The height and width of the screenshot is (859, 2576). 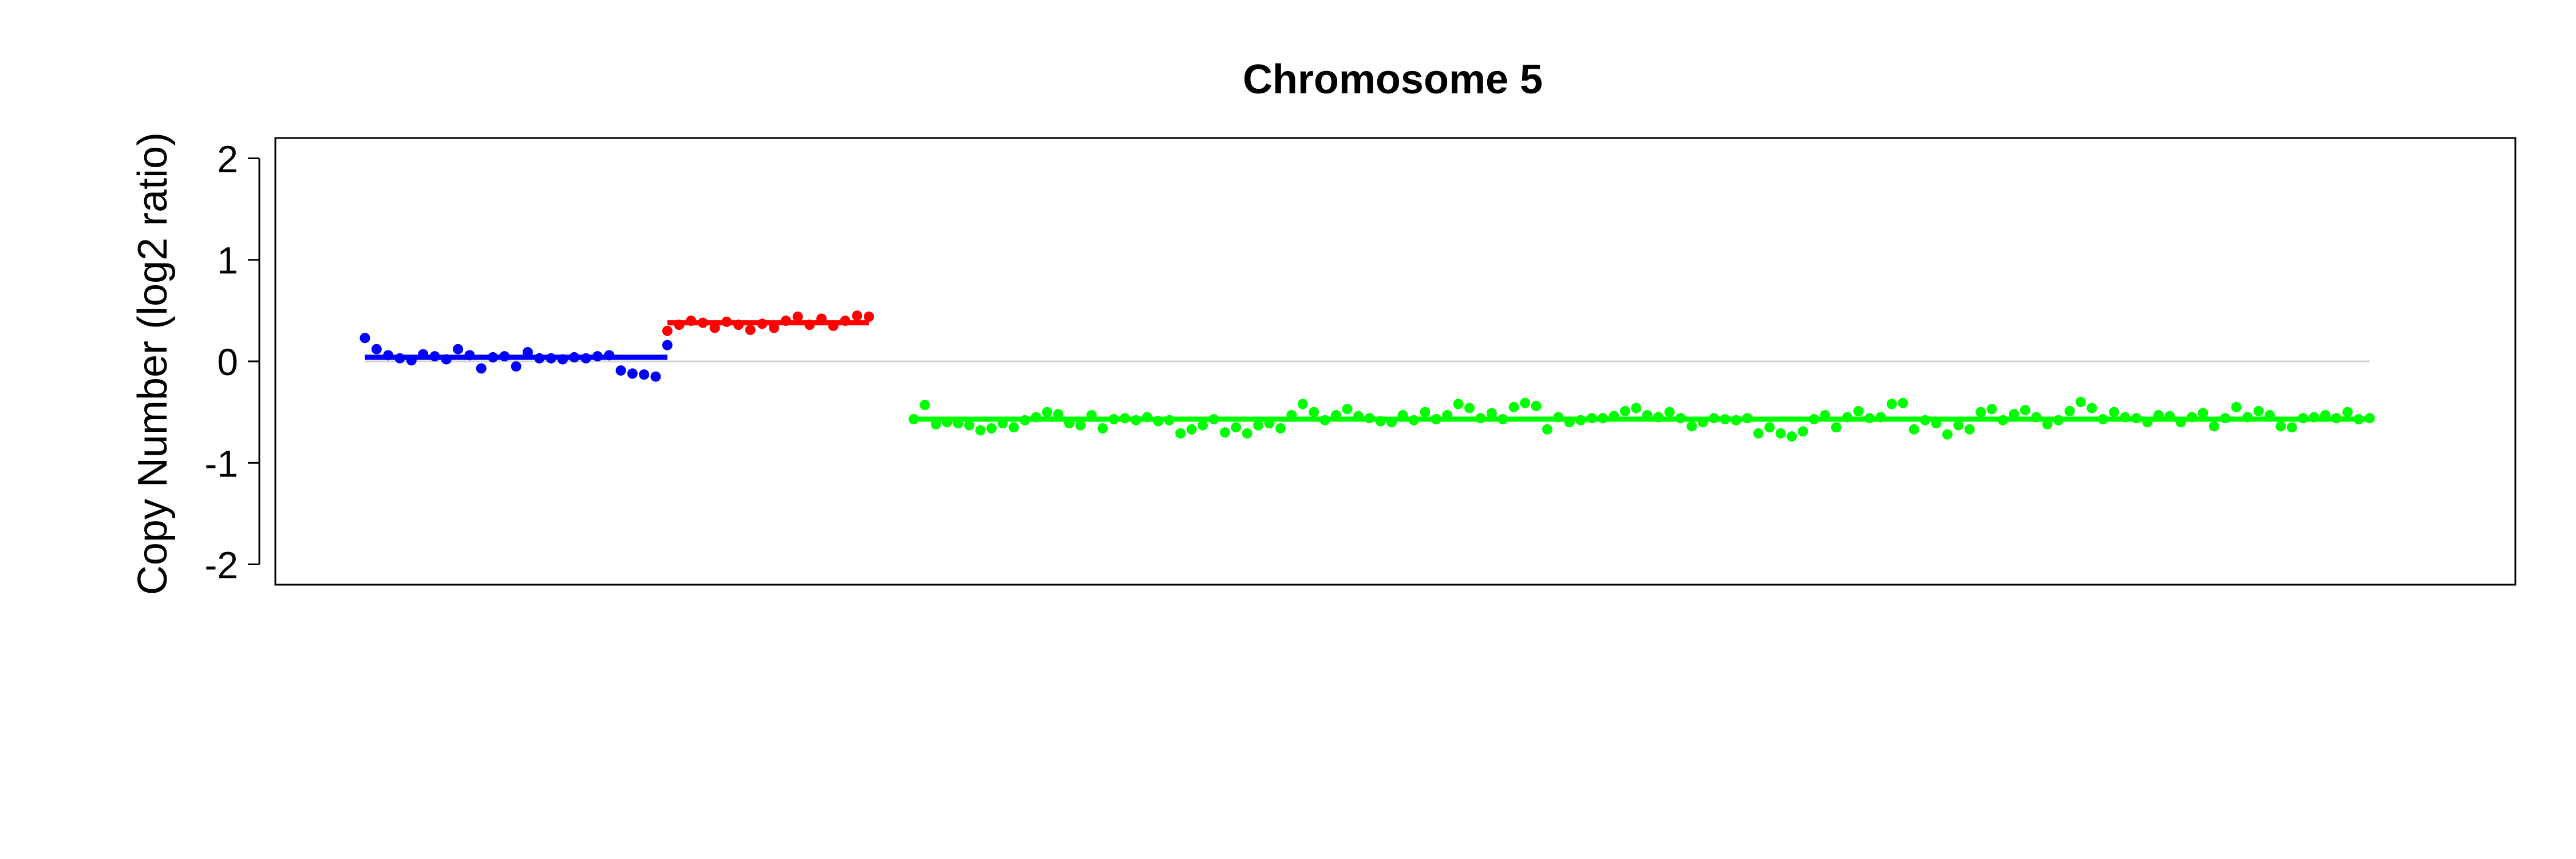 What do you see at coordinates (1367, 371) in the screenshot?
I see `segment-means-layer` at bounding box center [1367, 371].